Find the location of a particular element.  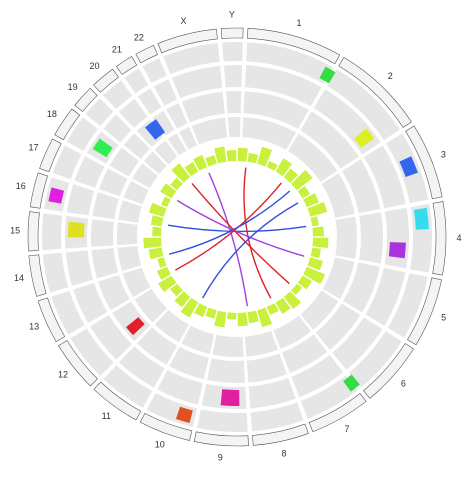

chromosome-label: 7 is located at coordinates (347, 429).